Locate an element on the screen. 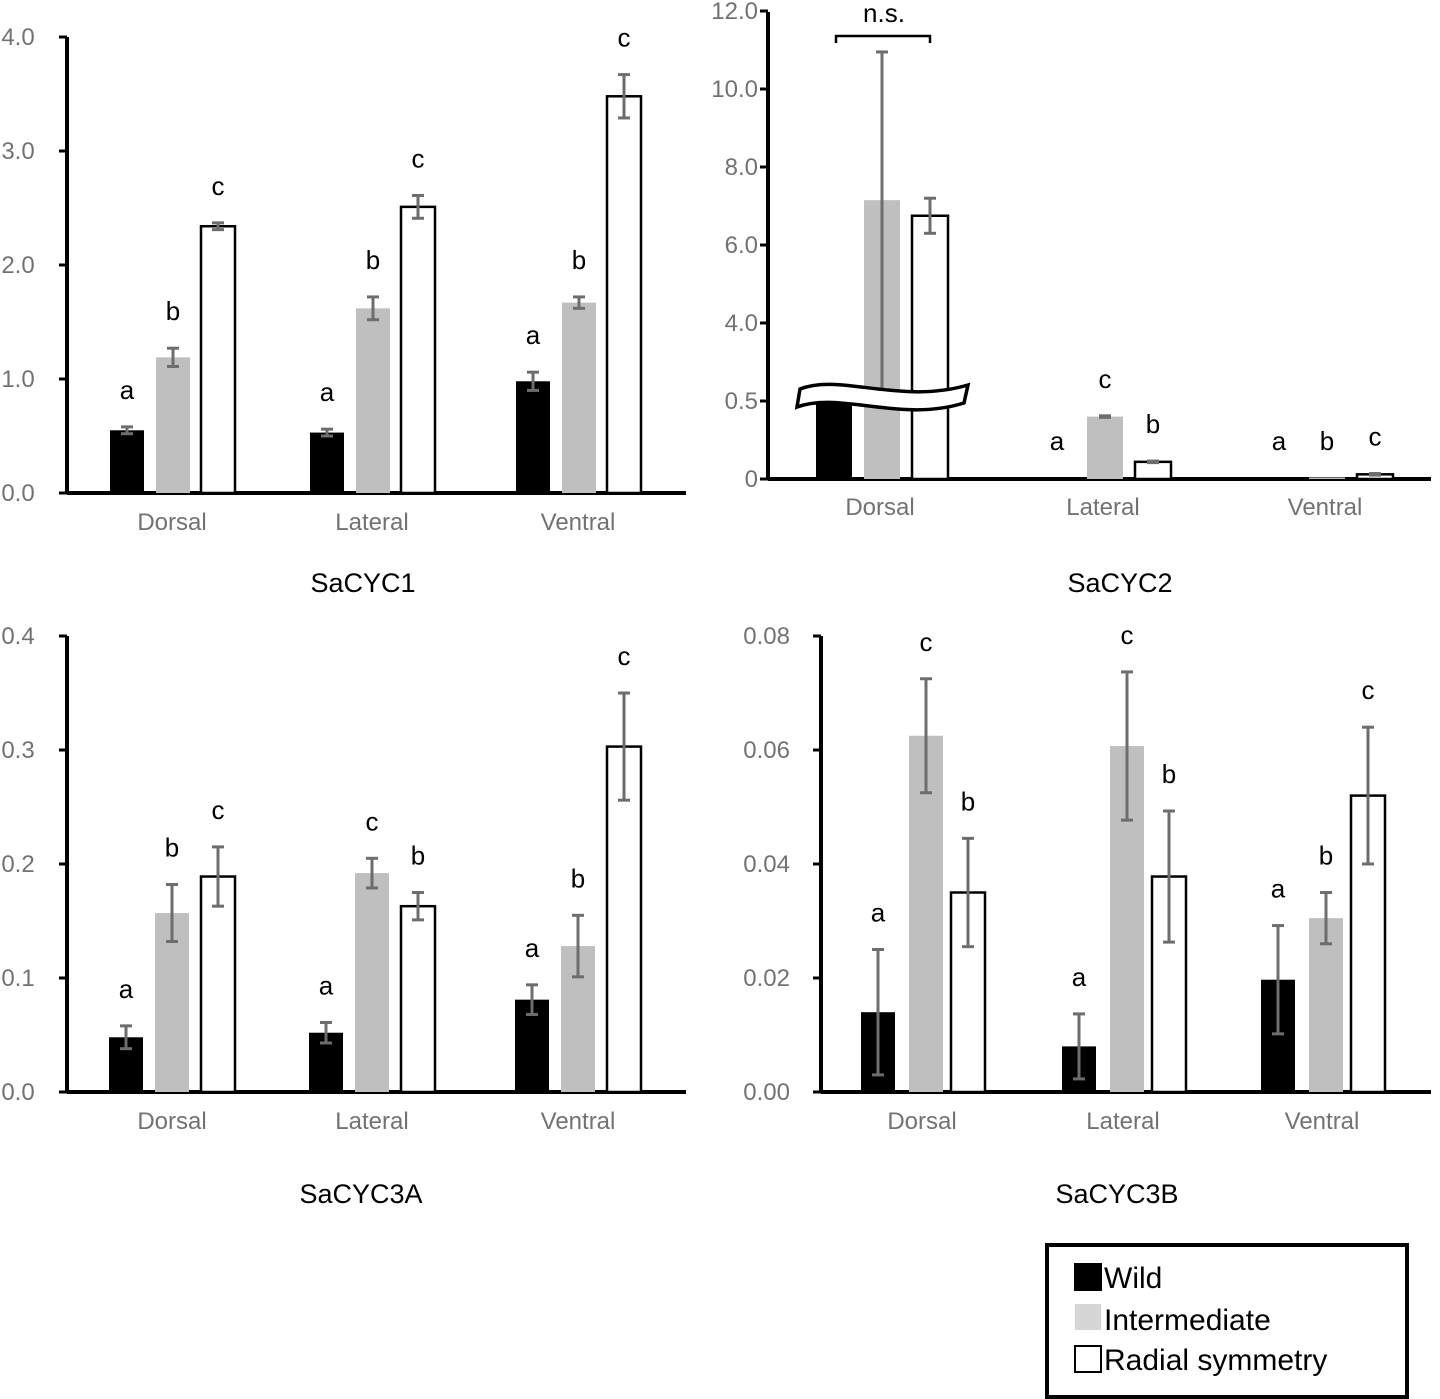  legend: Wild Intermediate Radial symmetry is located at coordinates (1227, 1321).